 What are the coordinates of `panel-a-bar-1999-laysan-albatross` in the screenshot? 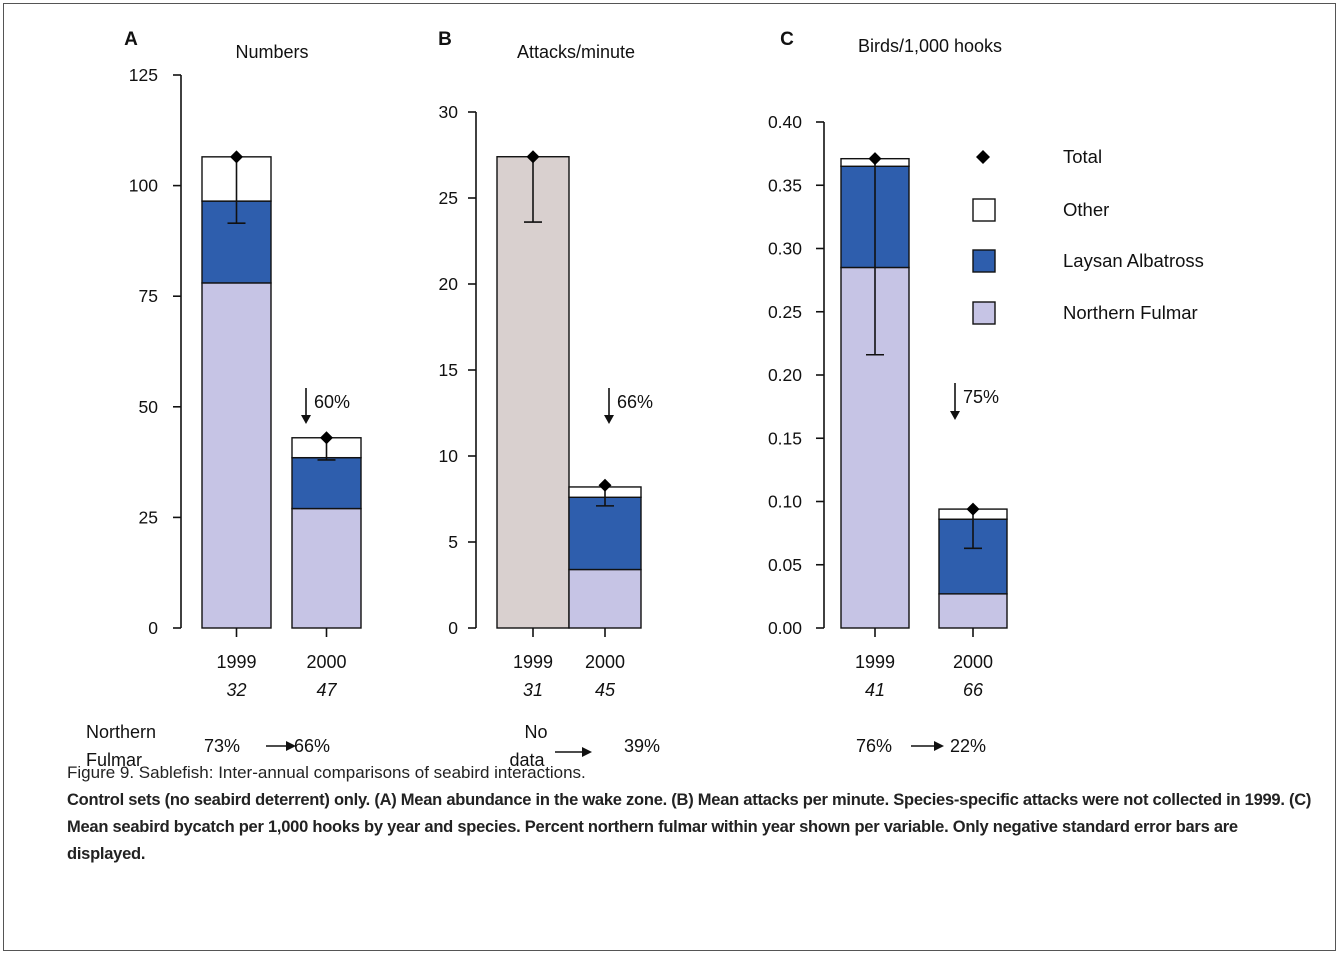 It's located at (236, 242).